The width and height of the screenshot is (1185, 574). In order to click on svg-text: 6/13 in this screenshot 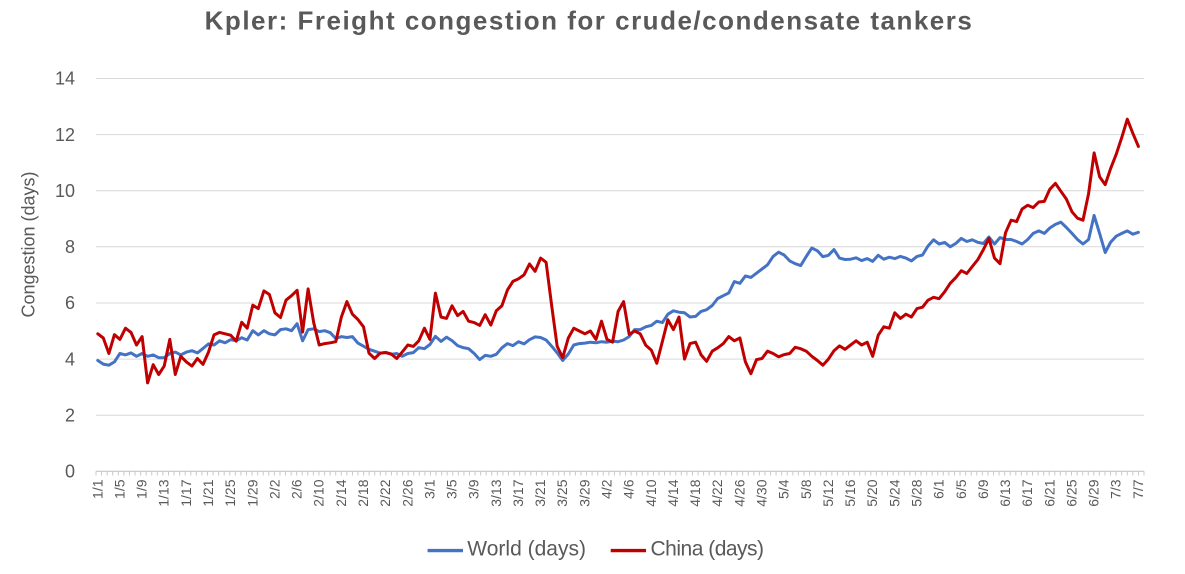, I will do `click(1005, 492)`.